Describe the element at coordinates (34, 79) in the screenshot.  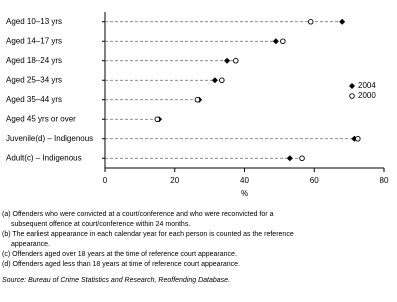
I see `y-tick-label: Aged 25–34 yrs` at that location.